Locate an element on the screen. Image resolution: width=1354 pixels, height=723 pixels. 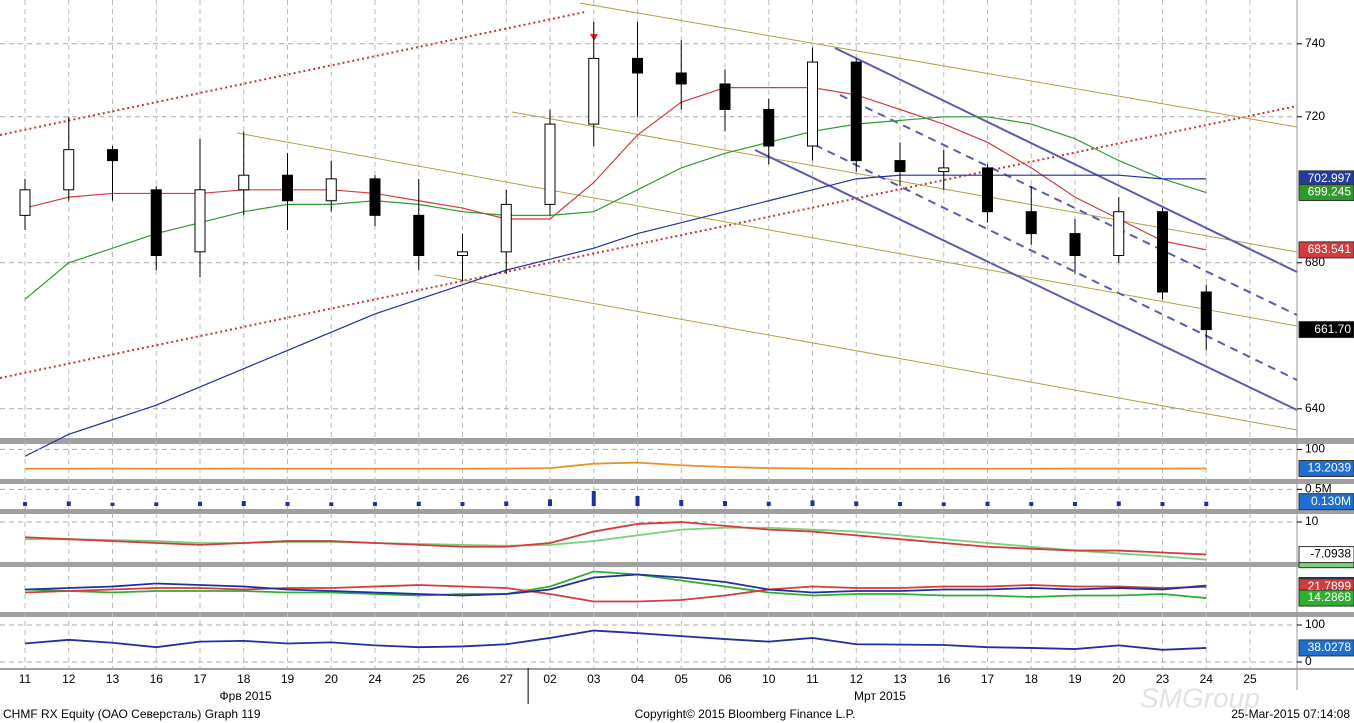
x-tick-label: 05 is located at coordinates (682, 679).